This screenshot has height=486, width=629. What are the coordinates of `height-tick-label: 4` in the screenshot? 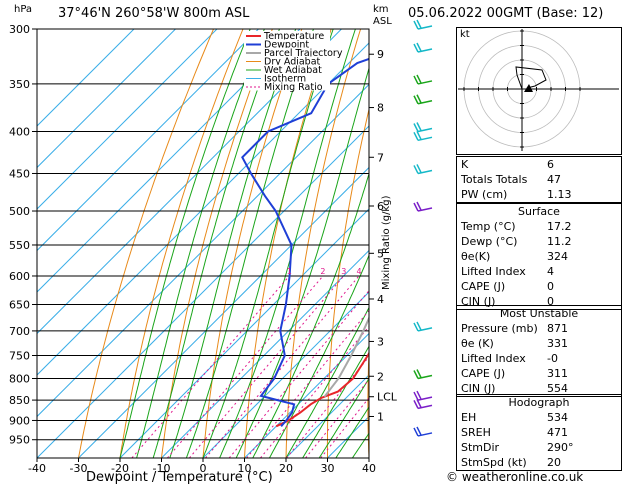 It's located at (380, 299).